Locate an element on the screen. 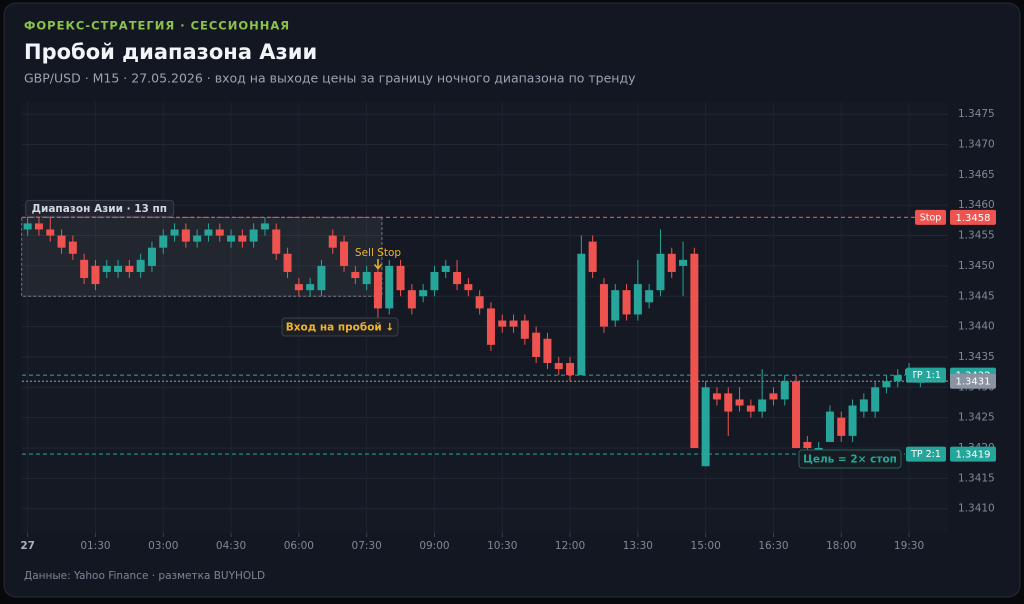 The height and width of the screenshot is (604, 1024). x-tick-label: 15:00 is located at coordinates (706, 546).